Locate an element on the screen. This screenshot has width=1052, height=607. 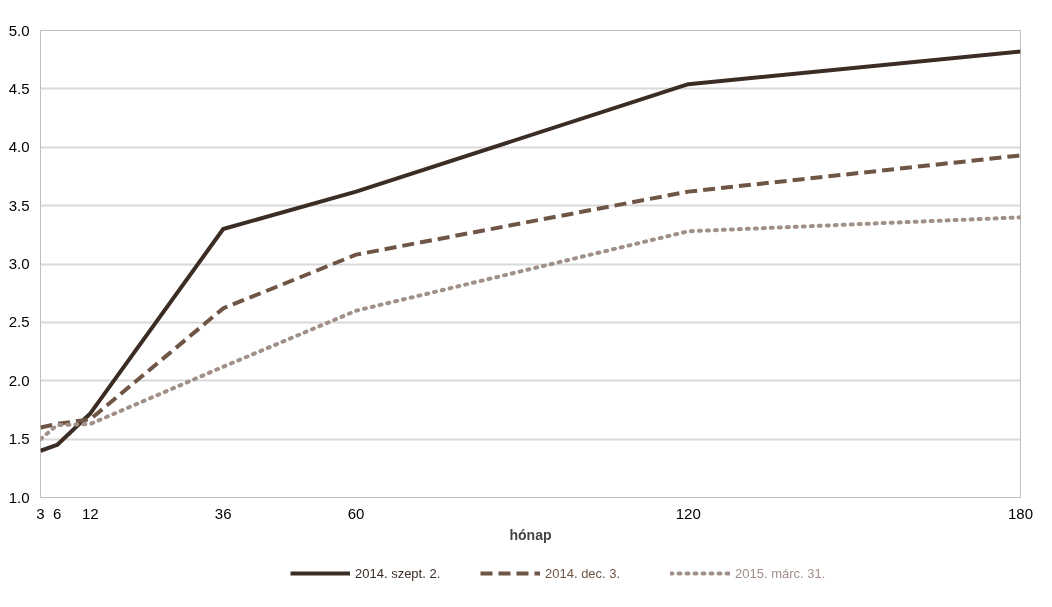
x-tick-label: 120 is located at coordinates (688, 513).